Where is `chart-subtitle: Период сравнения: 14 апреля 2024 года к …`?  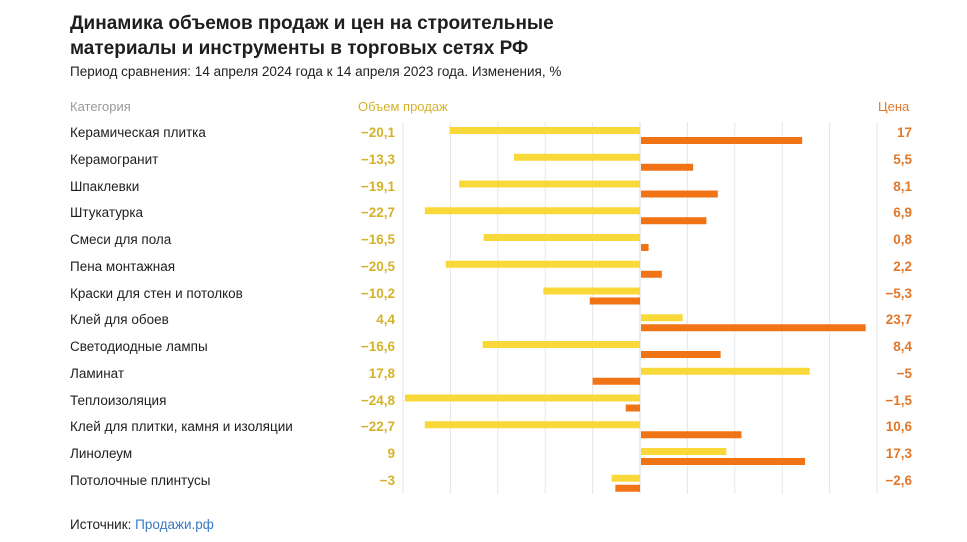
chart-subtitle: Период сравнения: 14 апреля 2024 года к … is located at coordinates (316, 71).